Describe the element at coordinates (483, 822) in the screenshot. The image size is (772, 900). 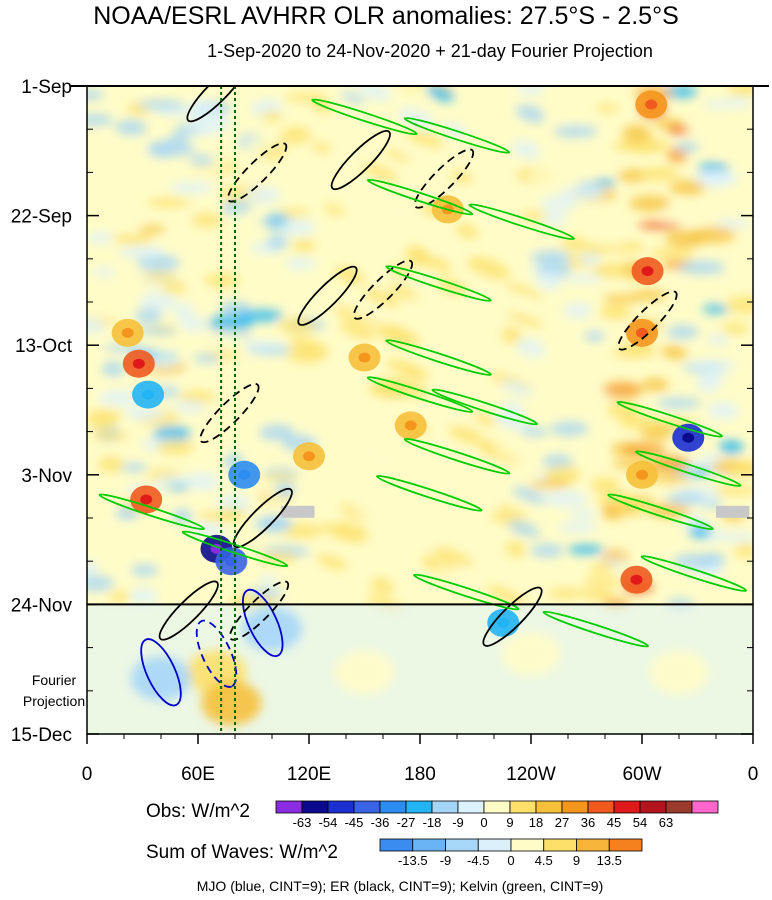
I see `obs-colorbar-level-label: 0` at that location.